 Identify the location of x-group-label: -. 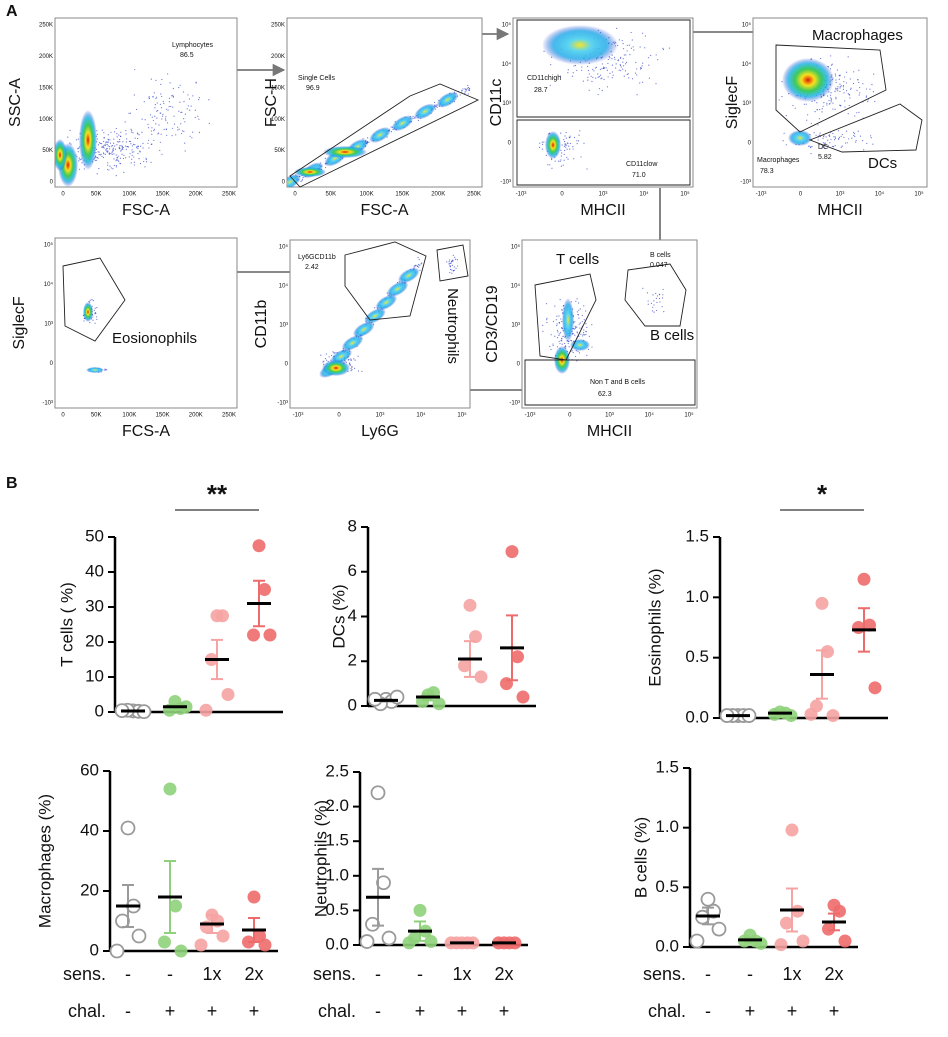
(378, 1011).